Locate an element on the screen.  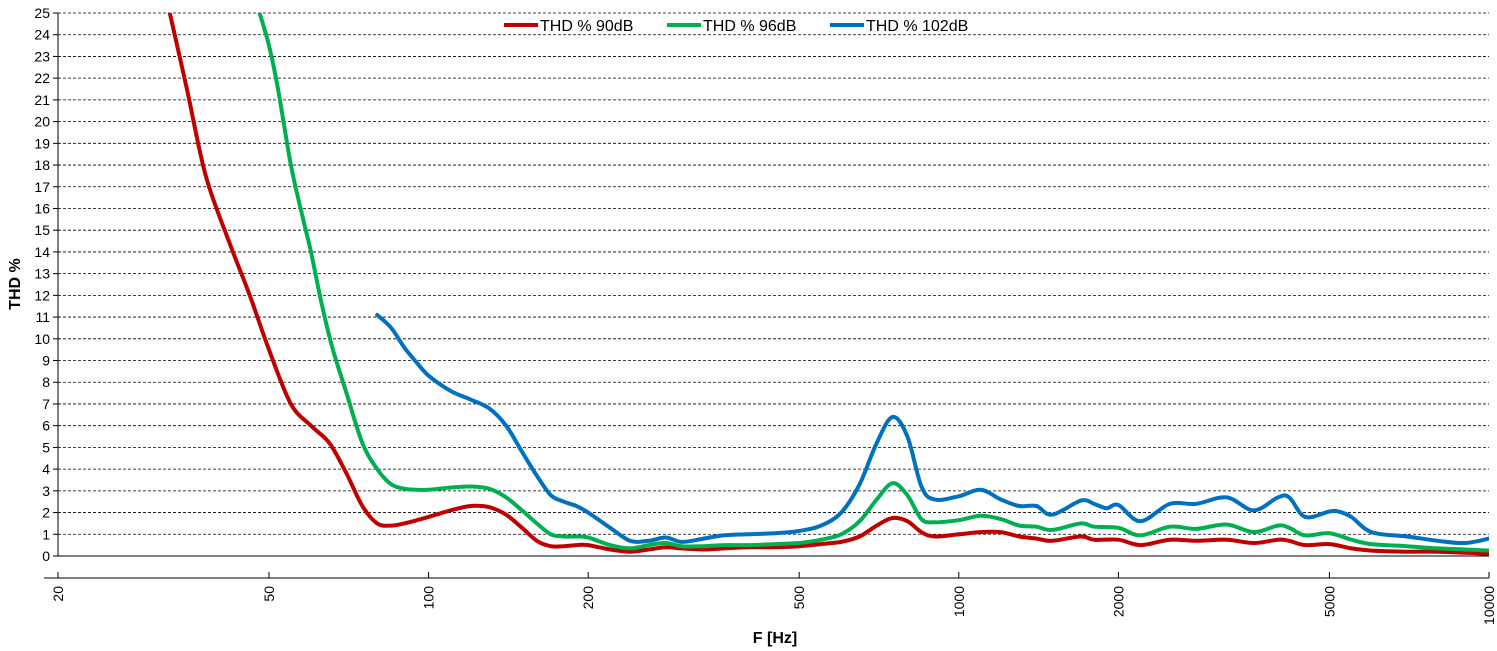
y-tick-14: 14 is located at coordinates (42, 252).